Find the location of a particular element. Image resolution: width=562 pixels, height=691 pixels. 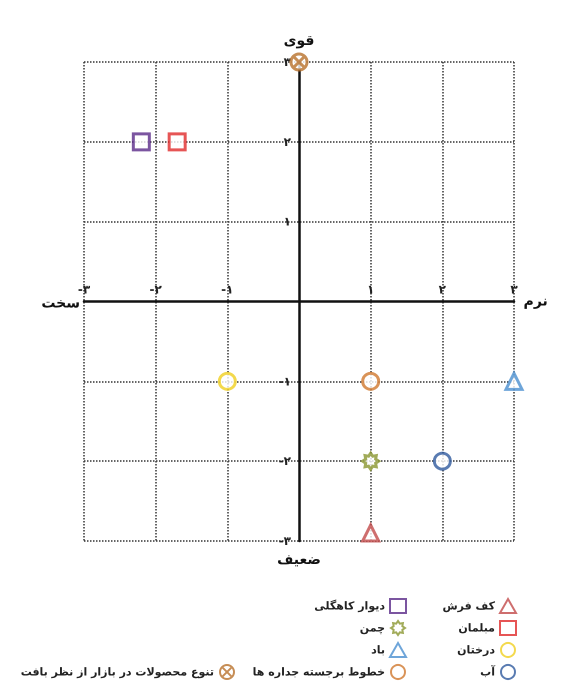

y-tick-label: -۲ is located at coordinates (285, 461).